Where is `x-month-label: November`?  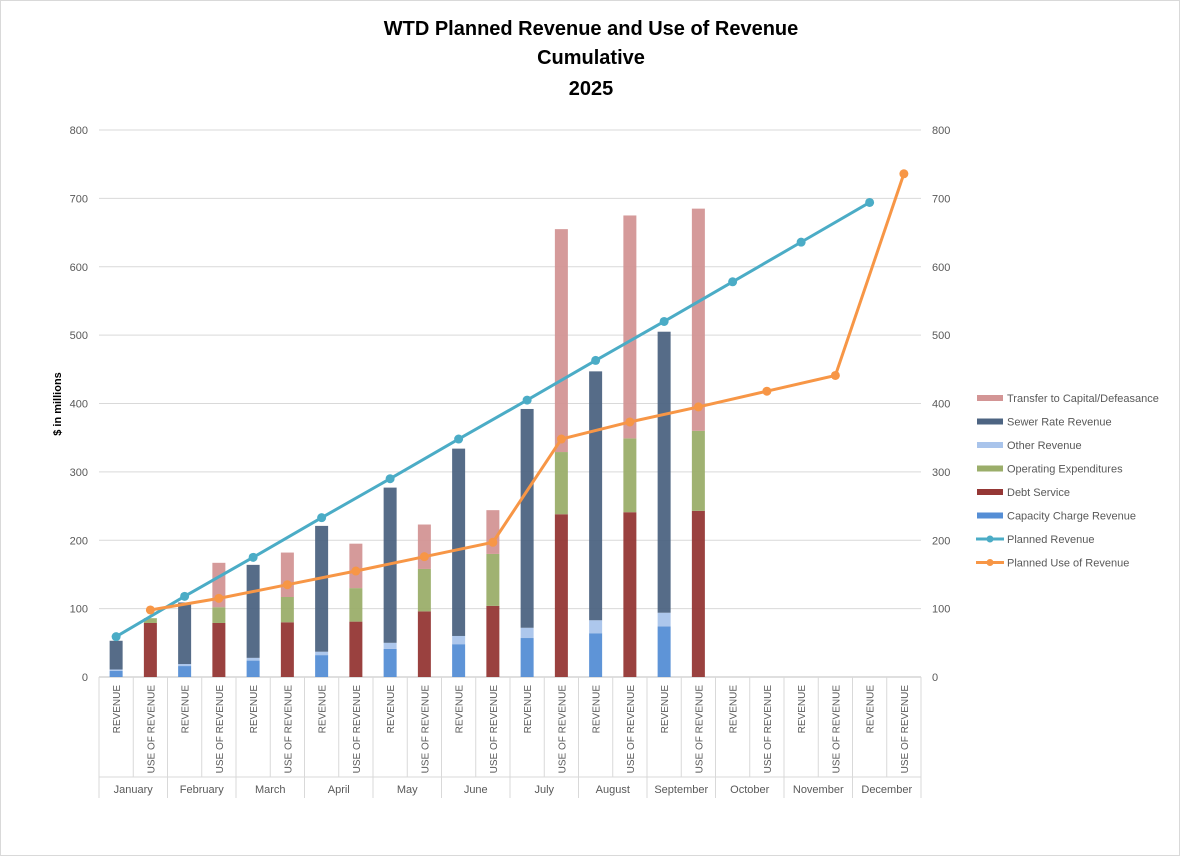 x-month-label: November is located at coordinates (818, 790).